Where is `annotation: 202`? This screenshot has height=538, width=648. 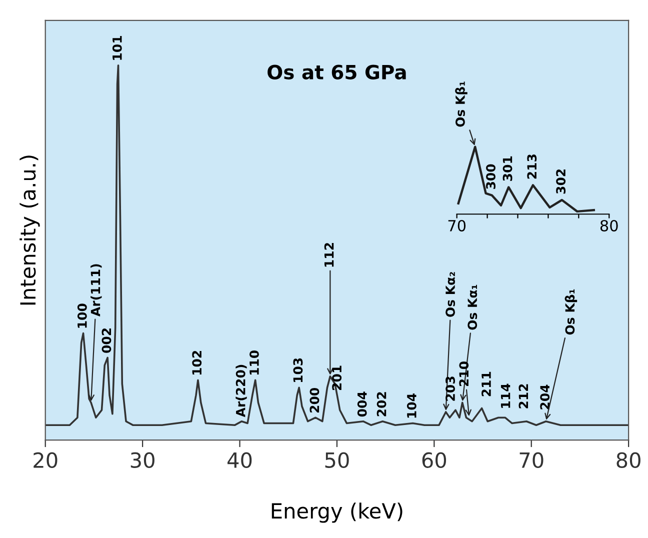
annotation: 202 is located at coordinates (381, 404).